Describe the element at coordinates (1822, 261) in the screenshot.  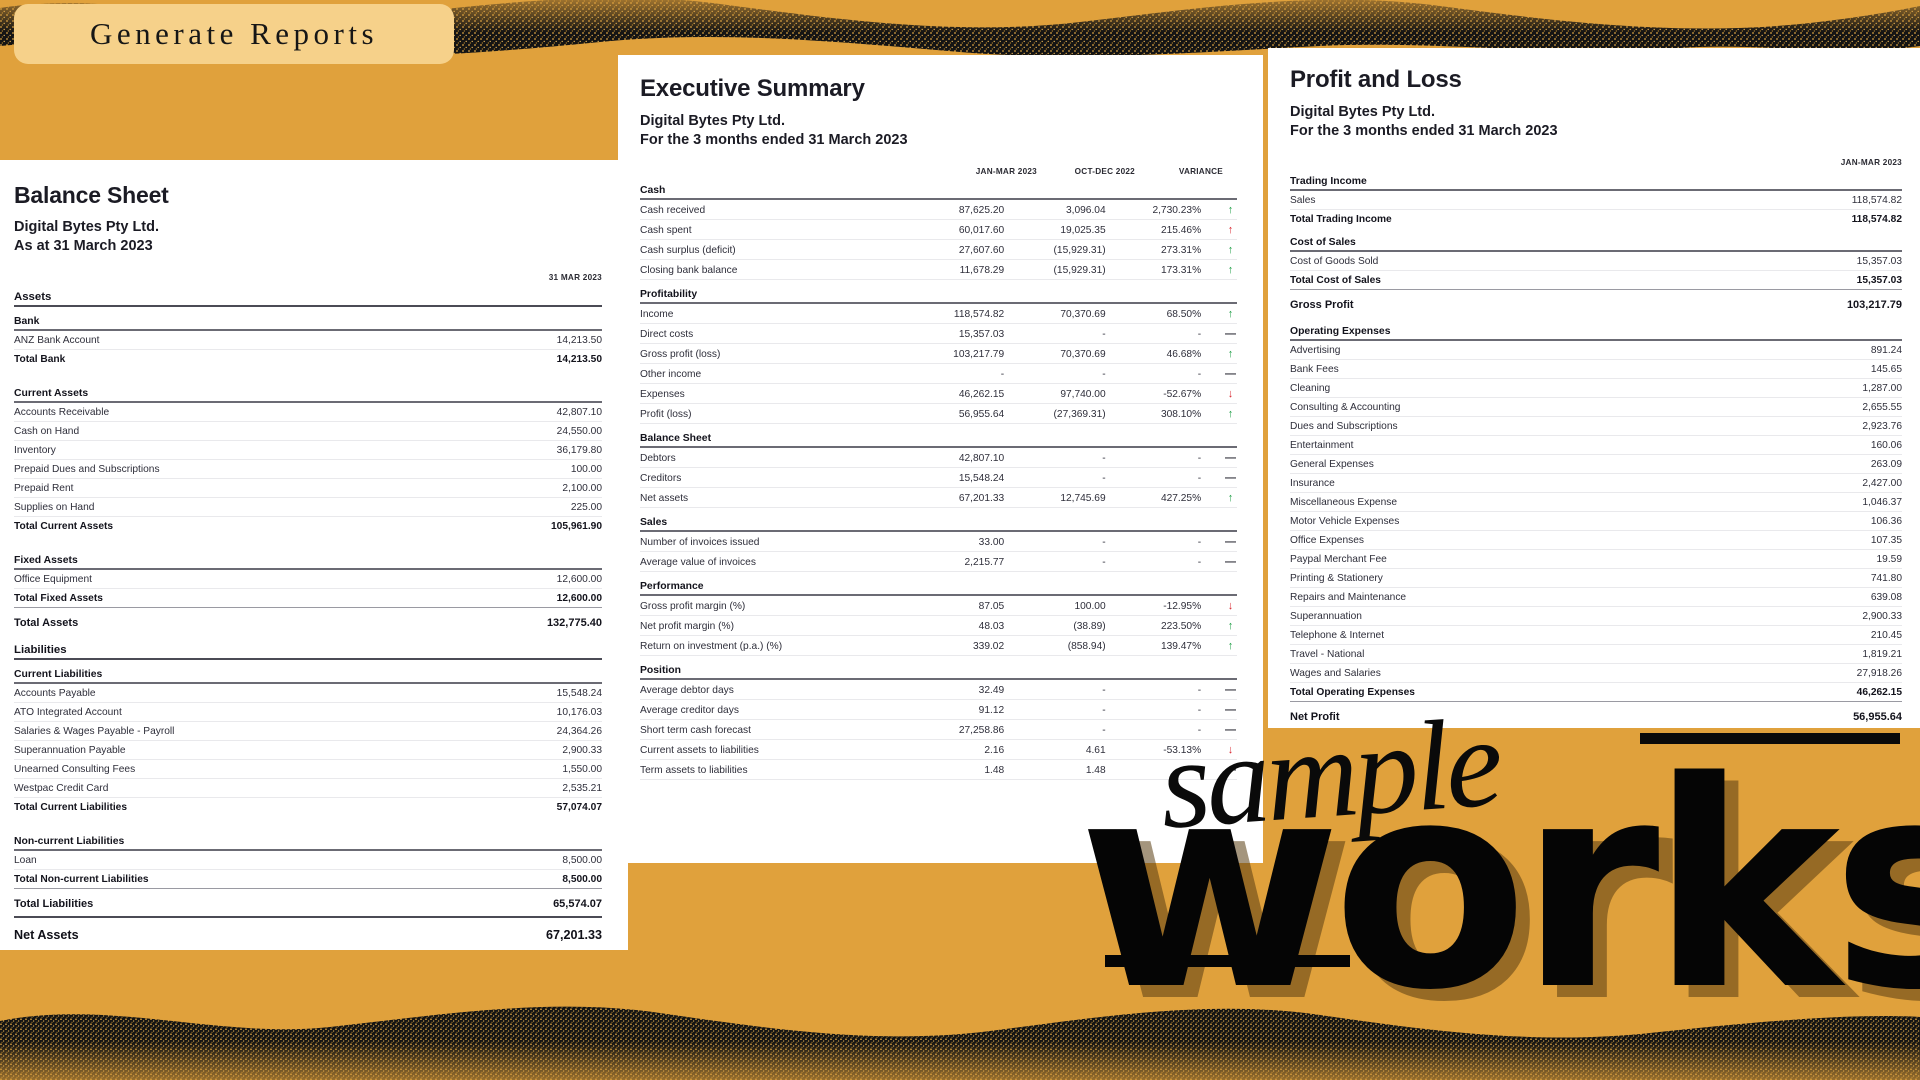
I see `row-value: 15,357.03` at that location.